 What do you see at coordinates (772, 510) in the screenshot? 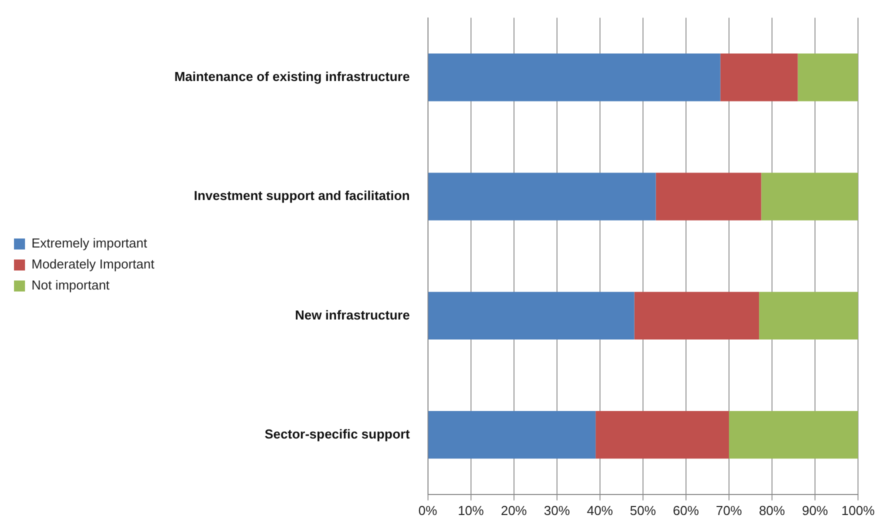
I see `x-tick-label: 80%` at bounding box center [772, 510].